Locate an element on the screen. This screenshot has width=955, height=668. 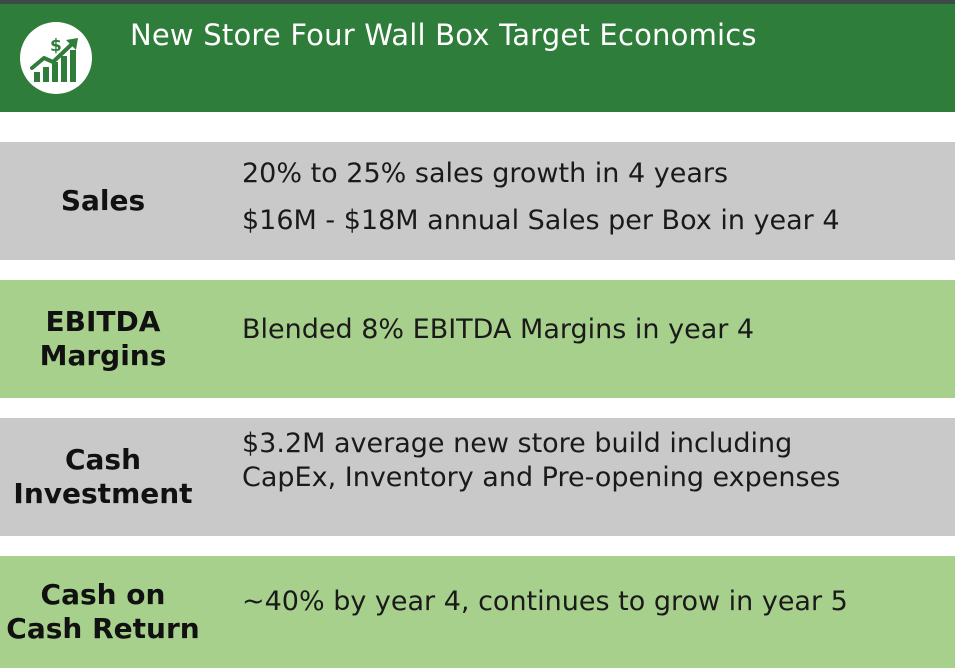
ebitda-label: EBITDA Margins is located at coordinates (103, 339).